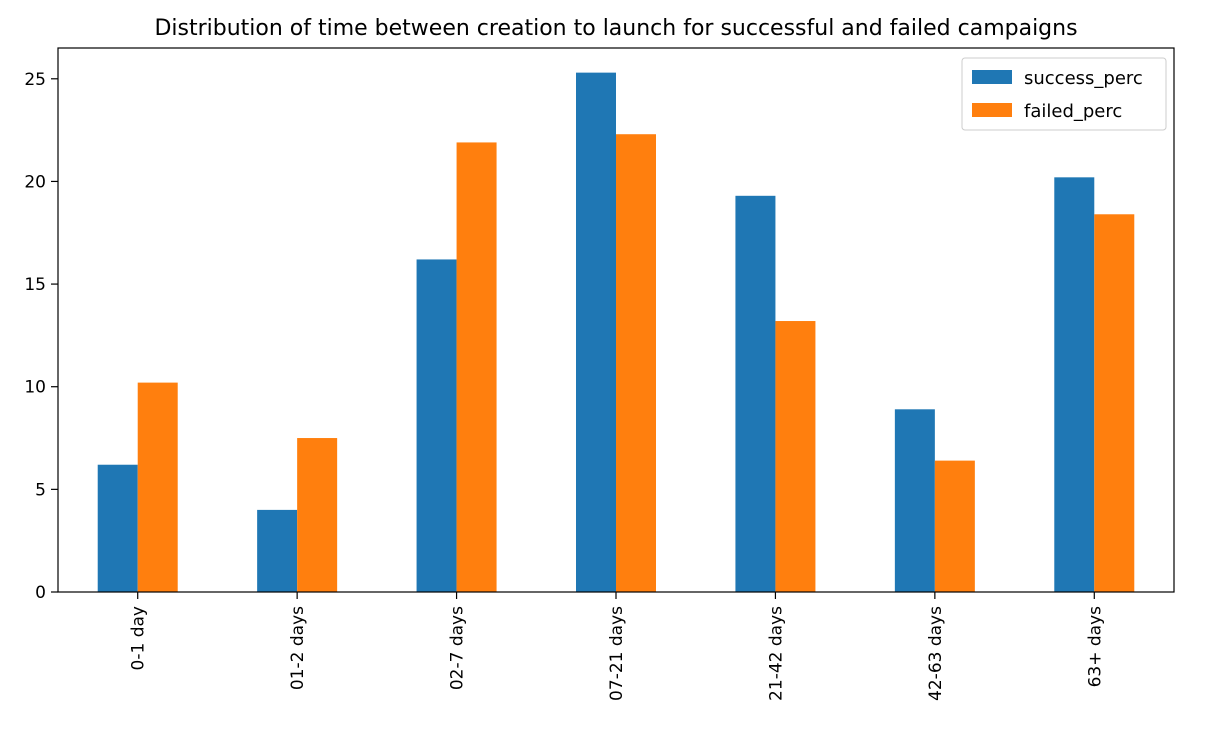 Image resolution: width=1220 pixels, height=746 pixels. What do you see at coordinates (139, 638) in the screenshot?
I see `x-tick-label: 0-1 day` at bounding box center [139, 638].